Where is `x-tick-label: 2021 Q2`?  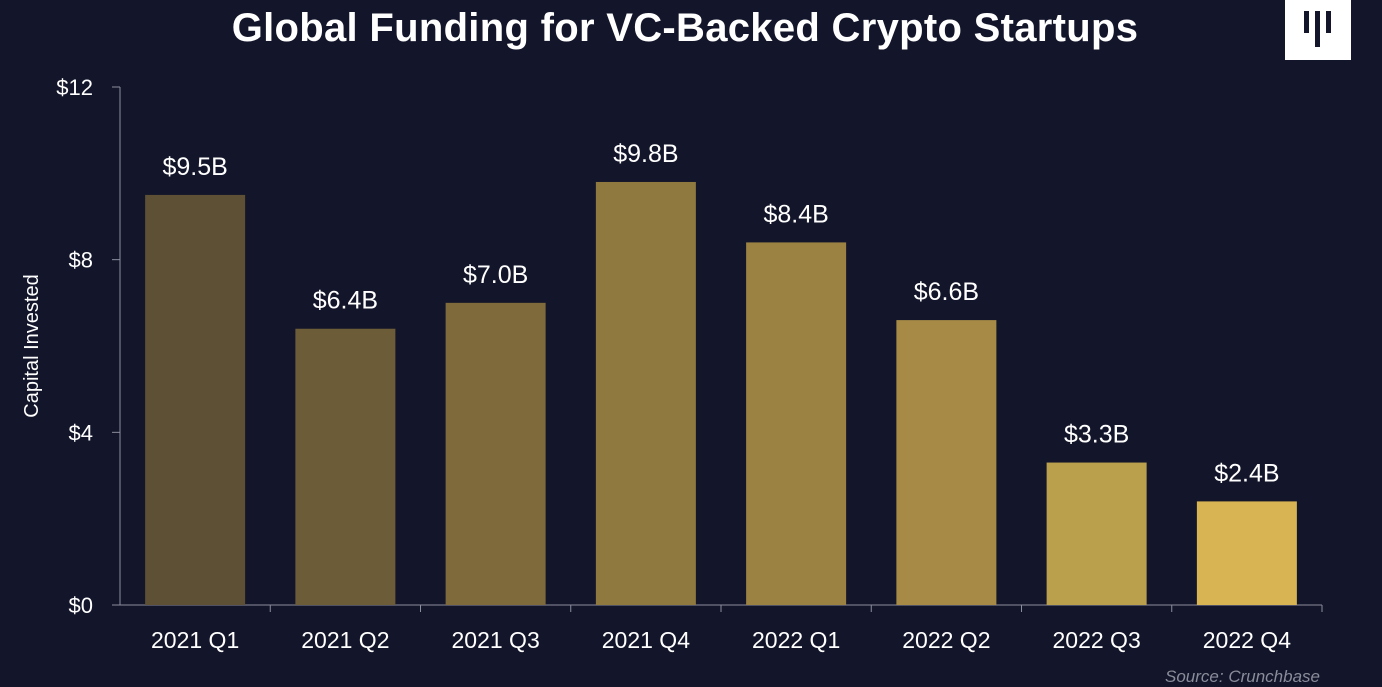
x-tick-label: 2021 Q2 is located at coordinates (345, 640).